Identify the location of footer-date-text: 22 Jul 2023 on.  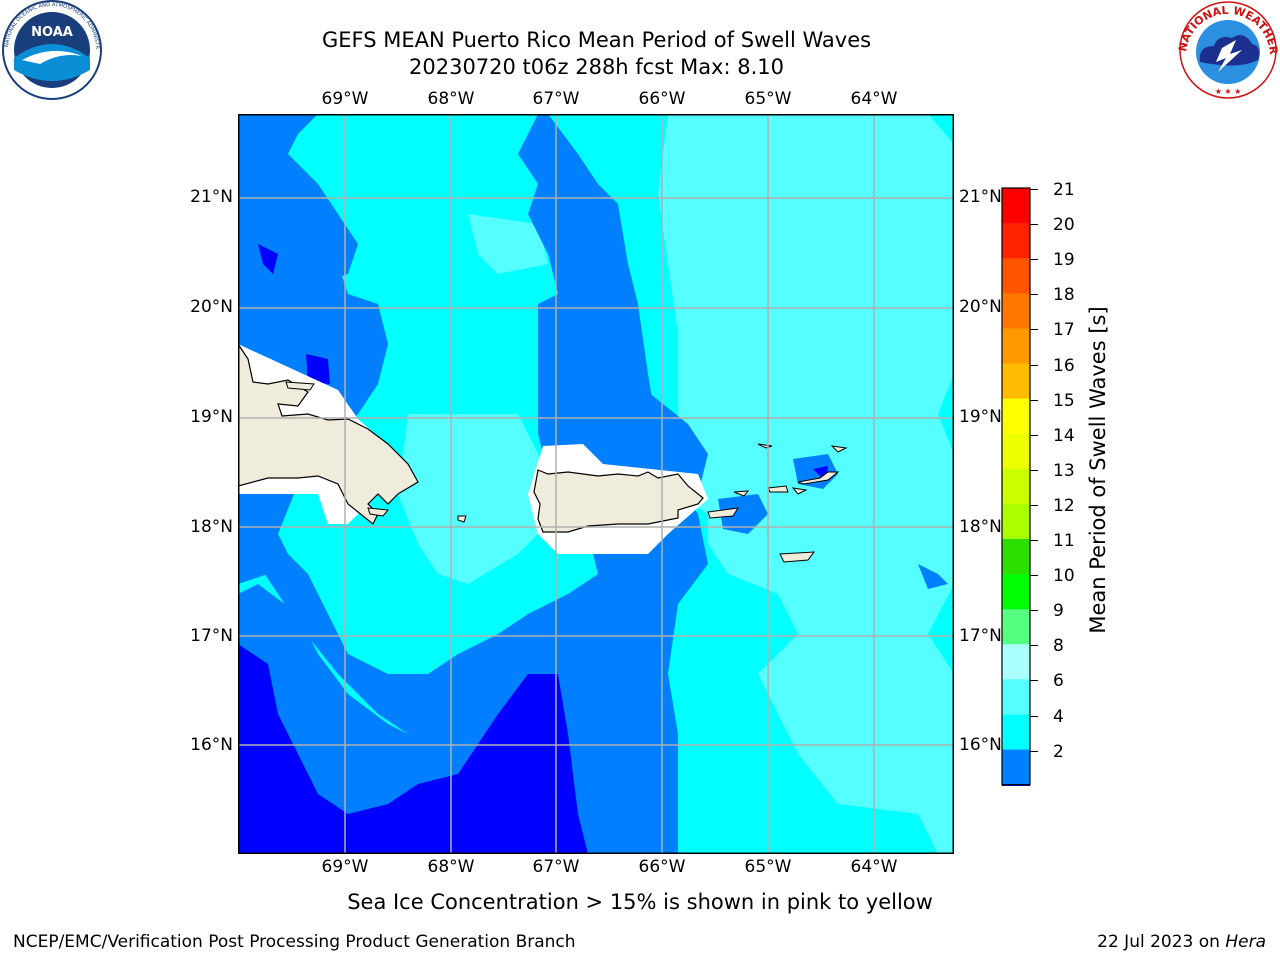
(1161, 942).